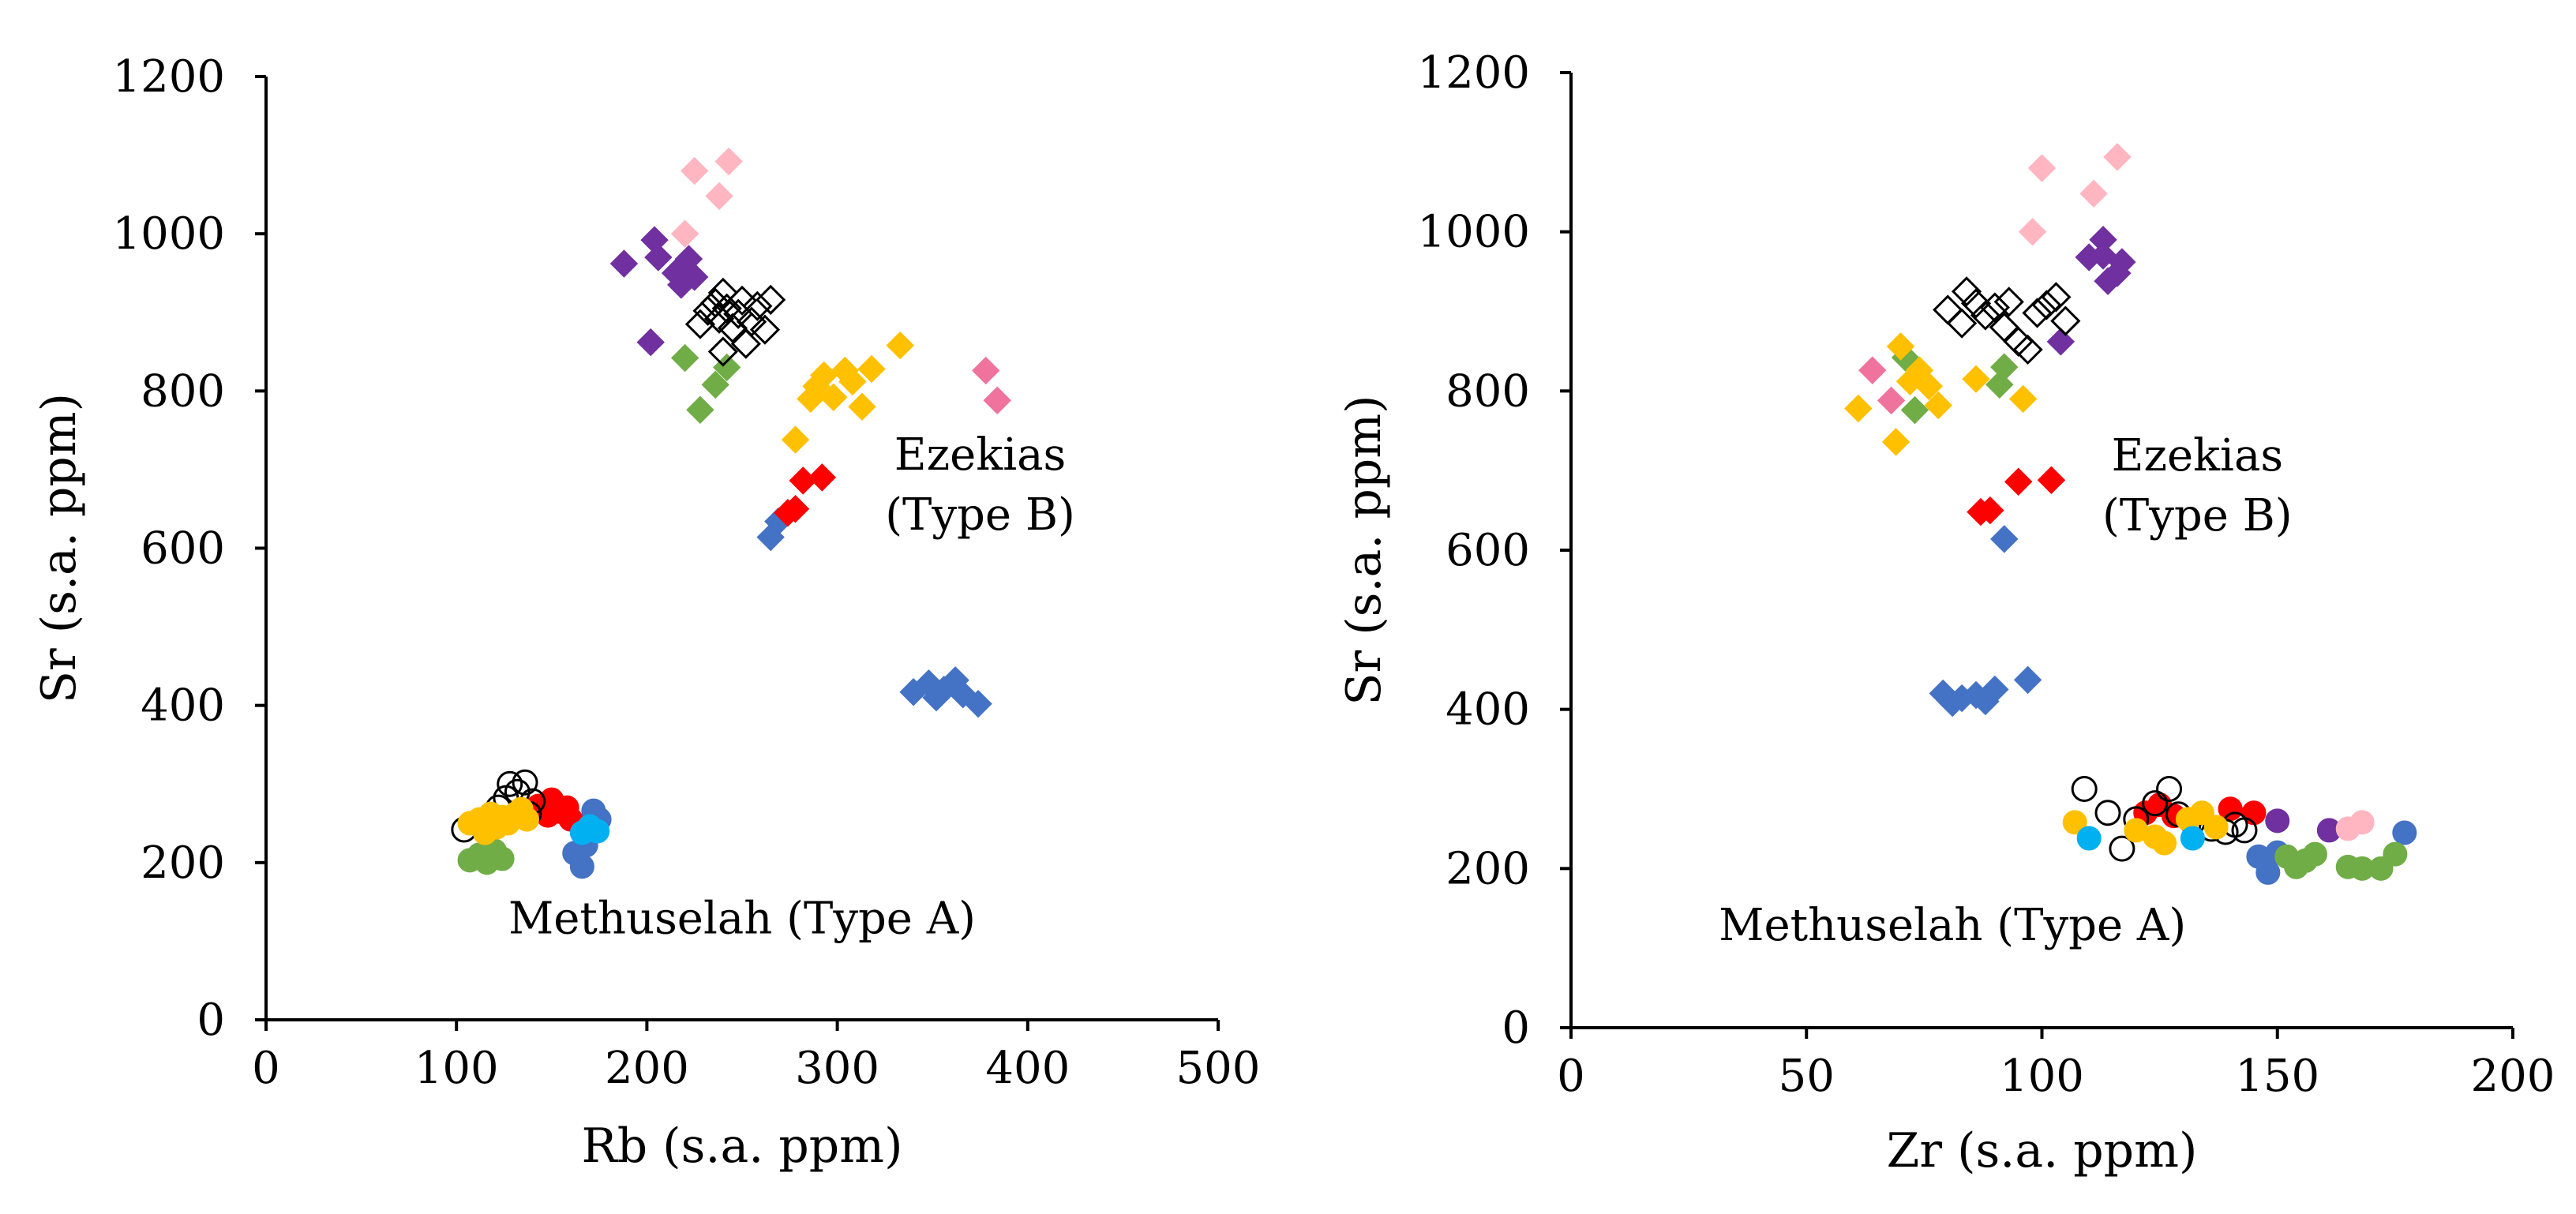 The width and height of the screenshot is (2576, 1214). Describe the element at coordinates (837, 1068) in the screenshot. I see `x-tick-label: 300` at that location.